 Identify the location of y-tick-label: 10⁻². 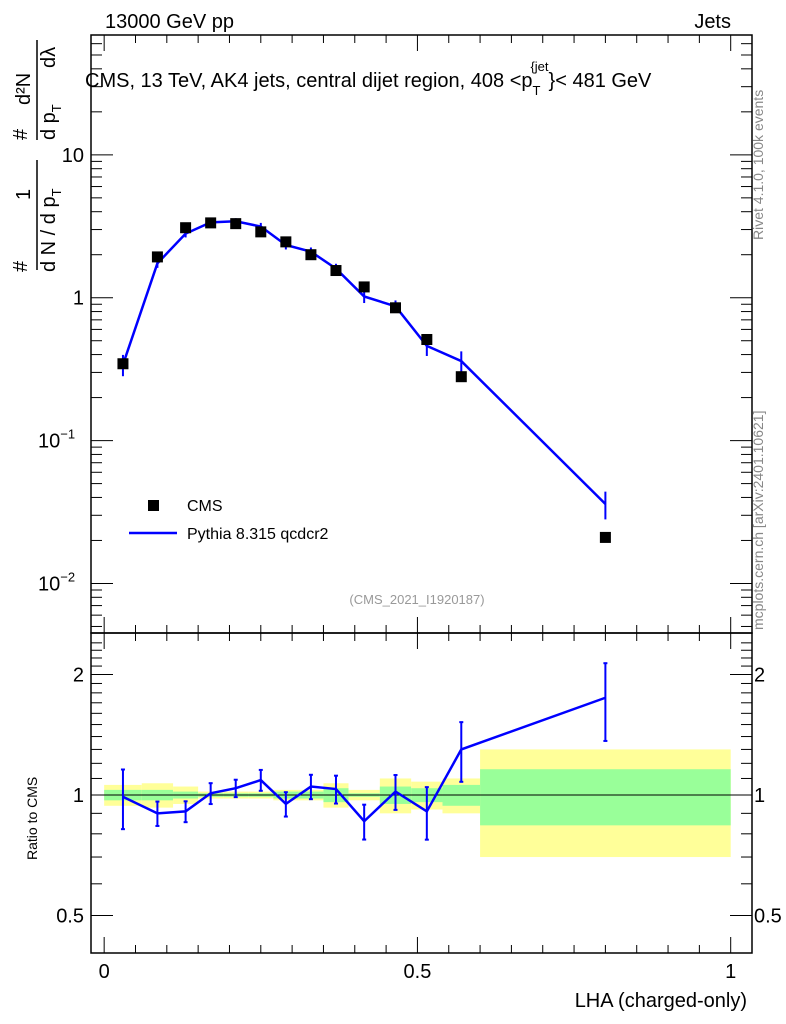
(56, 582).